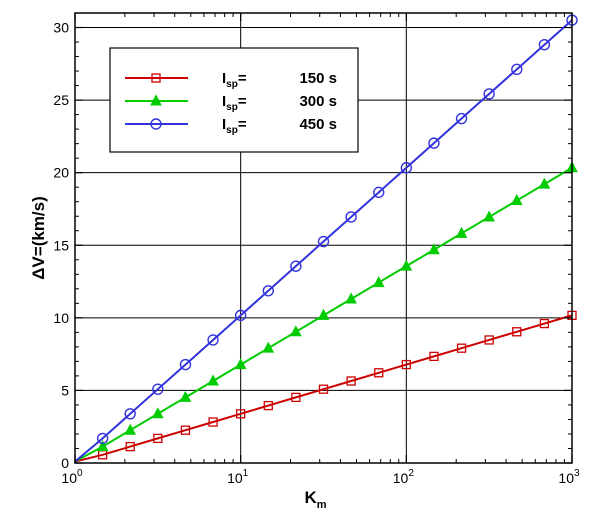  What do you see at coordinates (318, 78) in the screenshot?
I see `legend-value: 150 s` at bounding box center [318, 78].